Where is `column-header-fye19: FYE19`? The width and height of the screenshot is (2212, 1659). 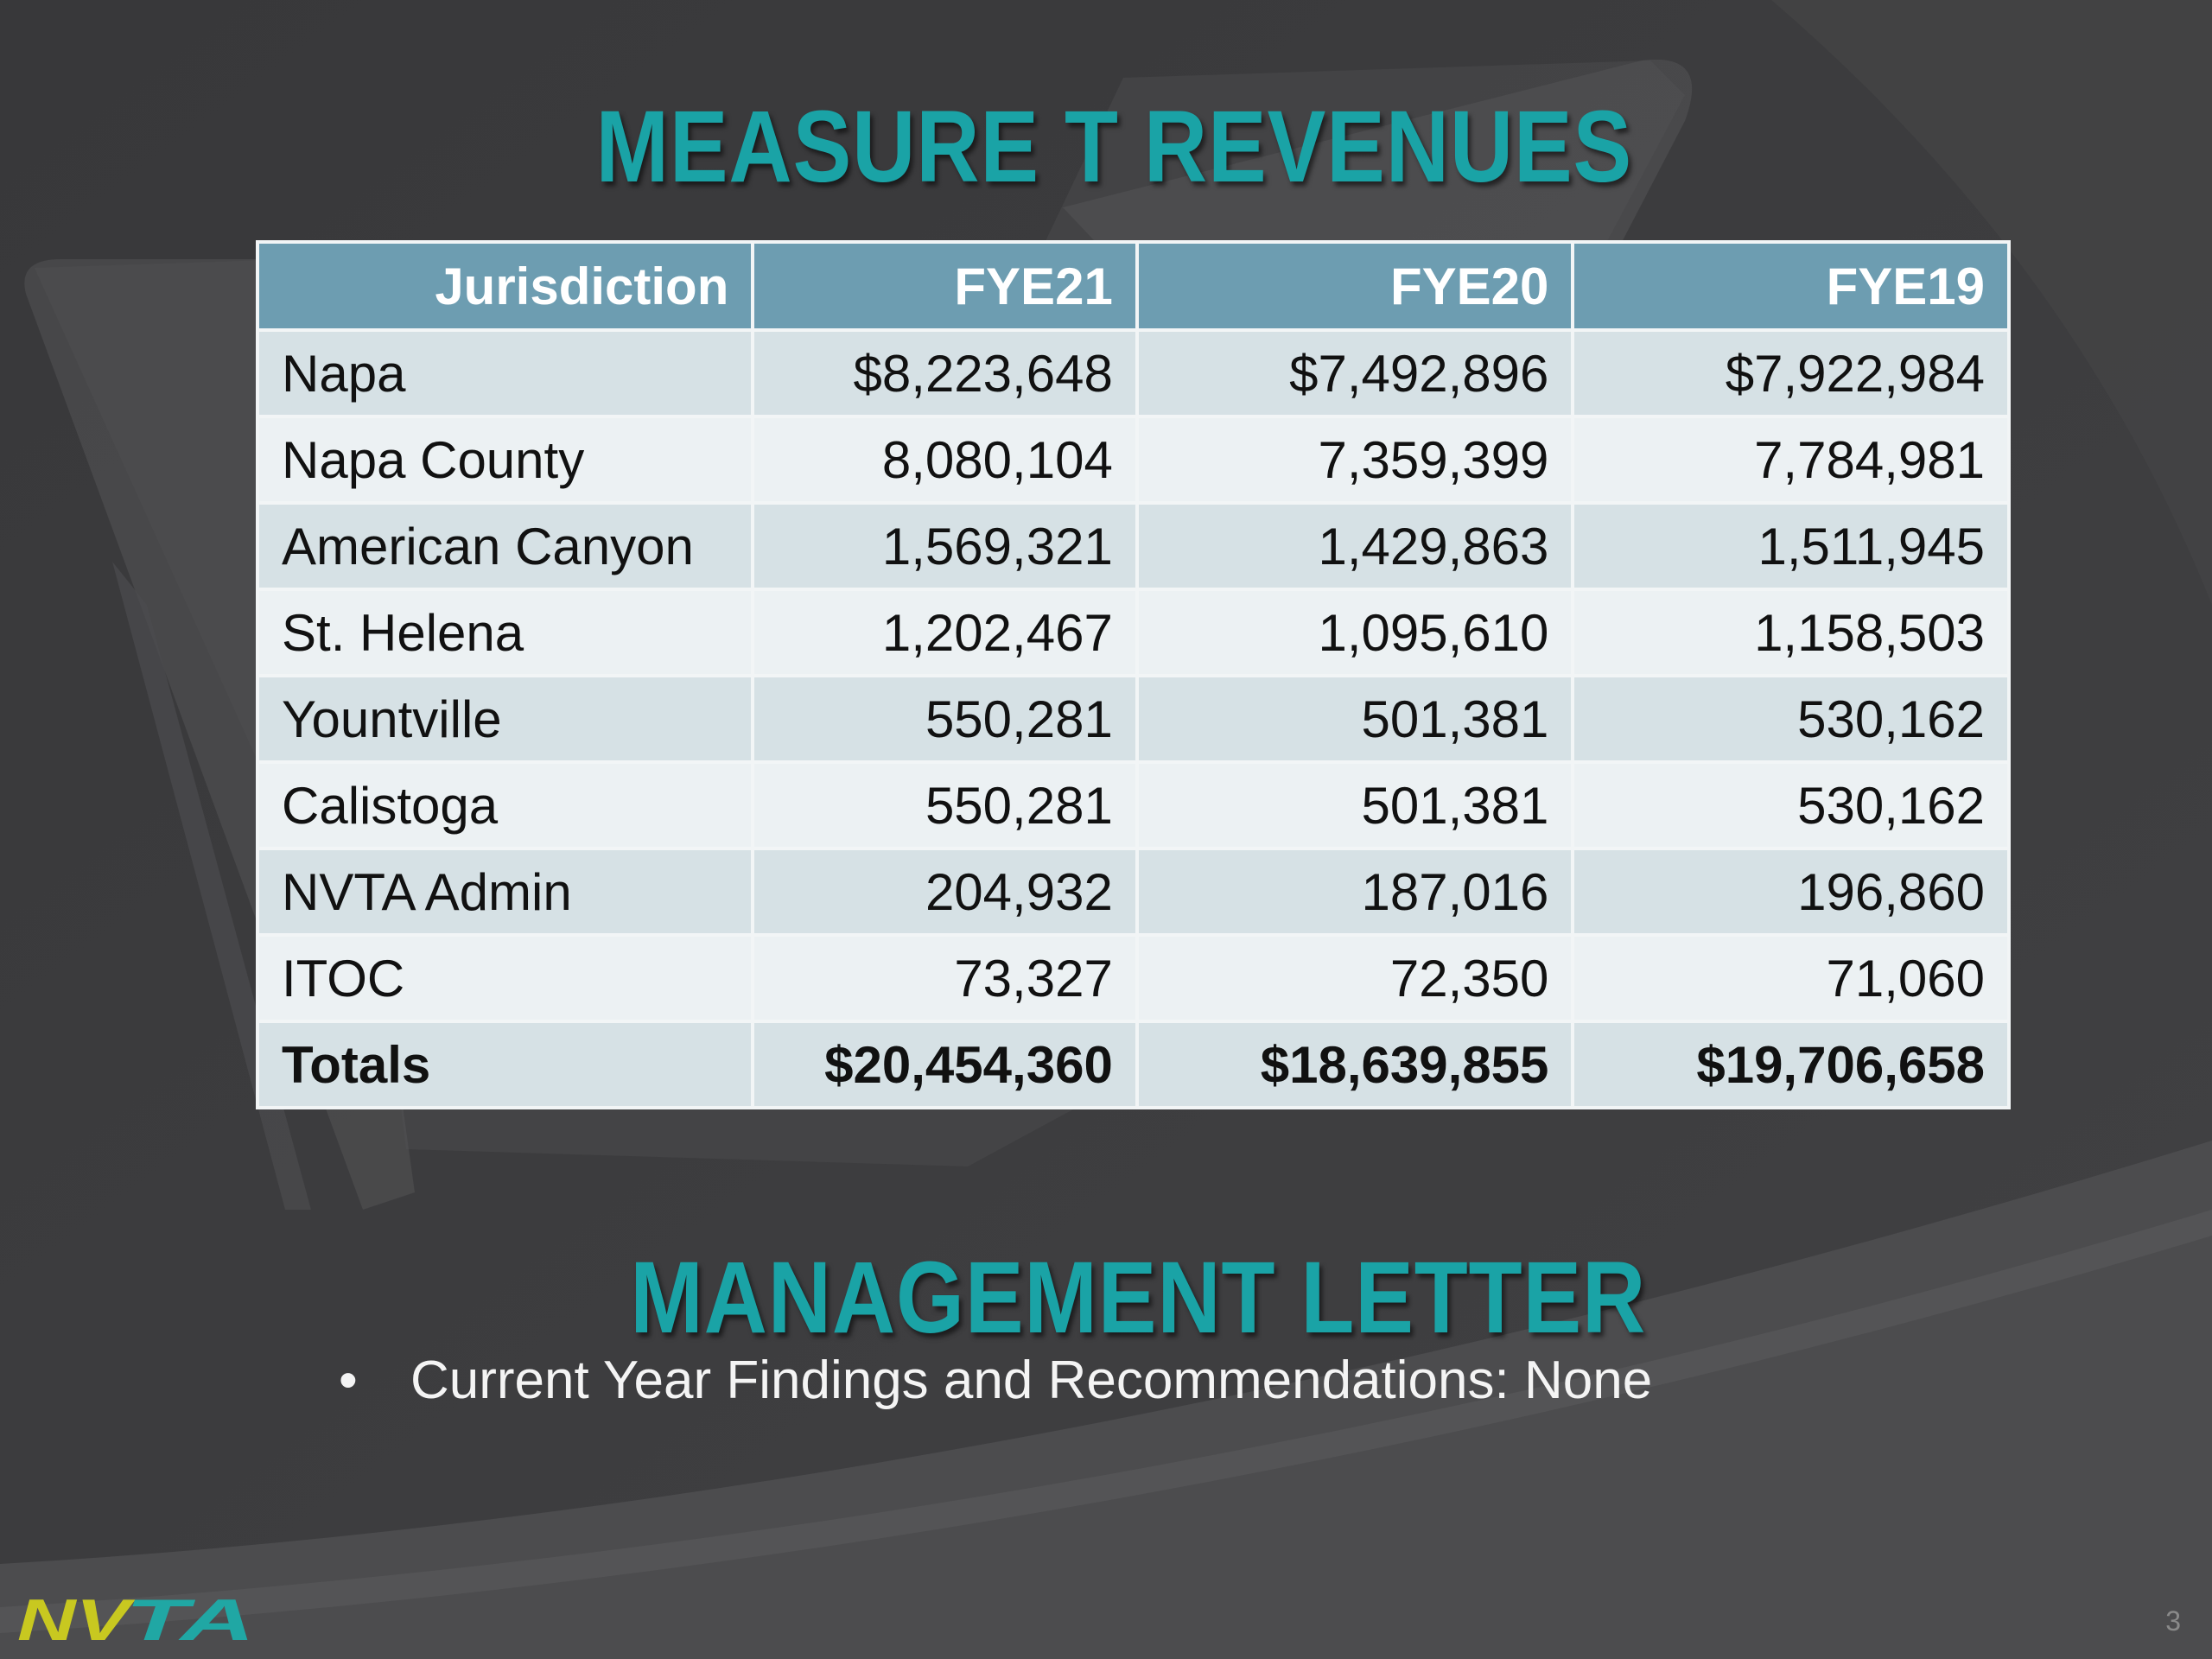
column-header-fye19: FYE19 is located at coordinates (1791, 286).